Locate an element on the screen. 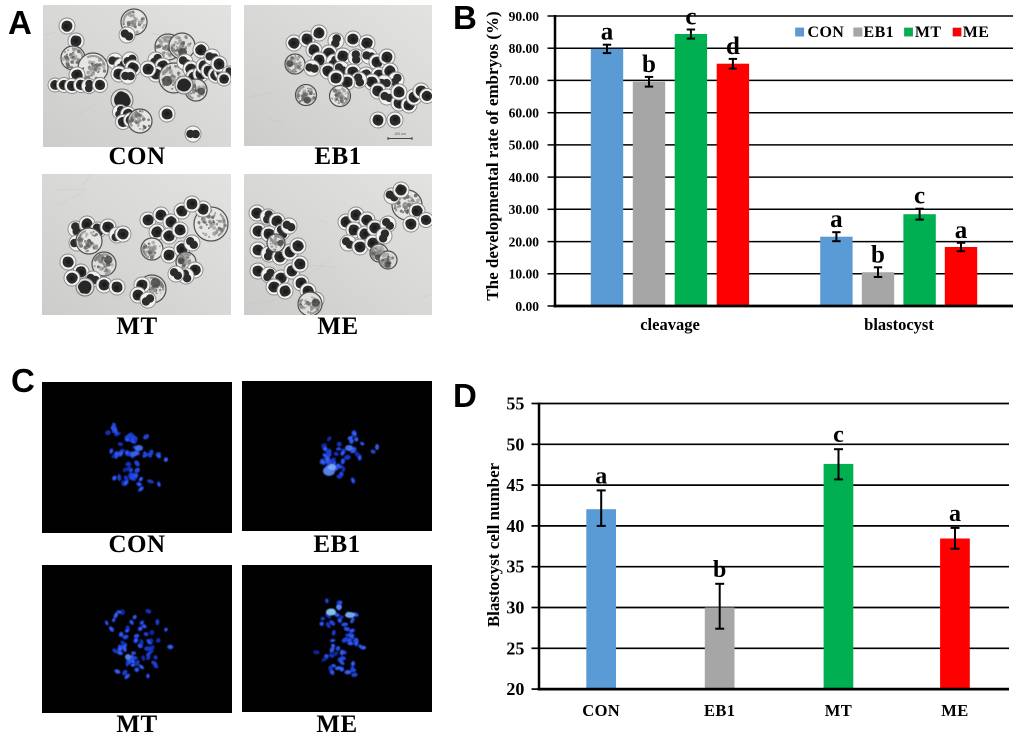 The image size is (1020, 741). svg-text:The developmental rate of embr: The developmental rate of embryos (%) is located at coordinates (492, 155).